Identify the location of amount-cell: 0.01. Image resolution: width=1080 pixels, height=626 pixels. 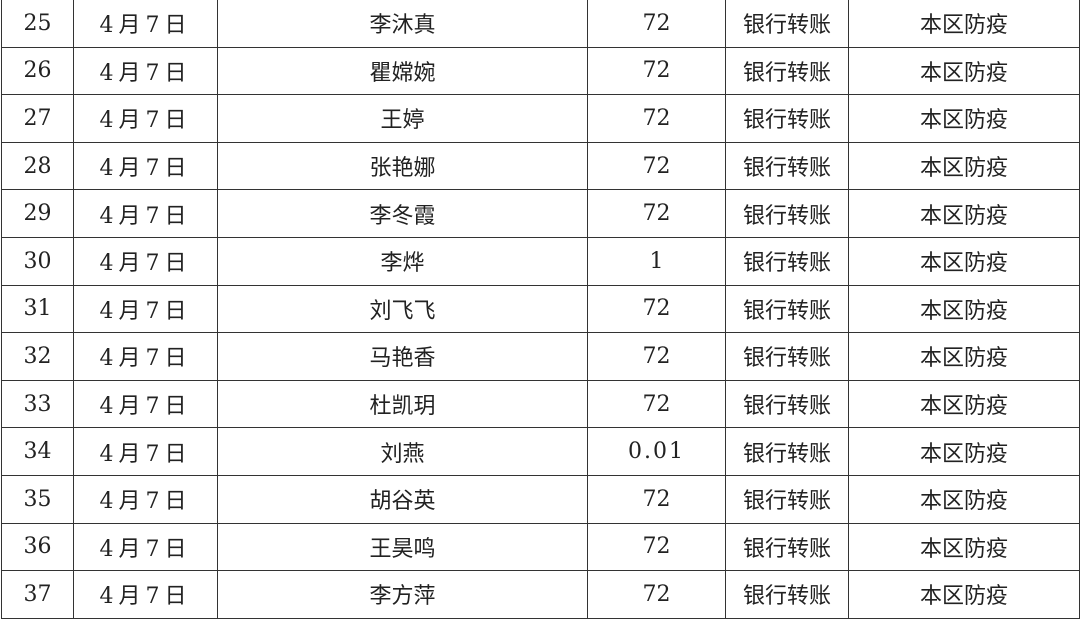
(656, 451).